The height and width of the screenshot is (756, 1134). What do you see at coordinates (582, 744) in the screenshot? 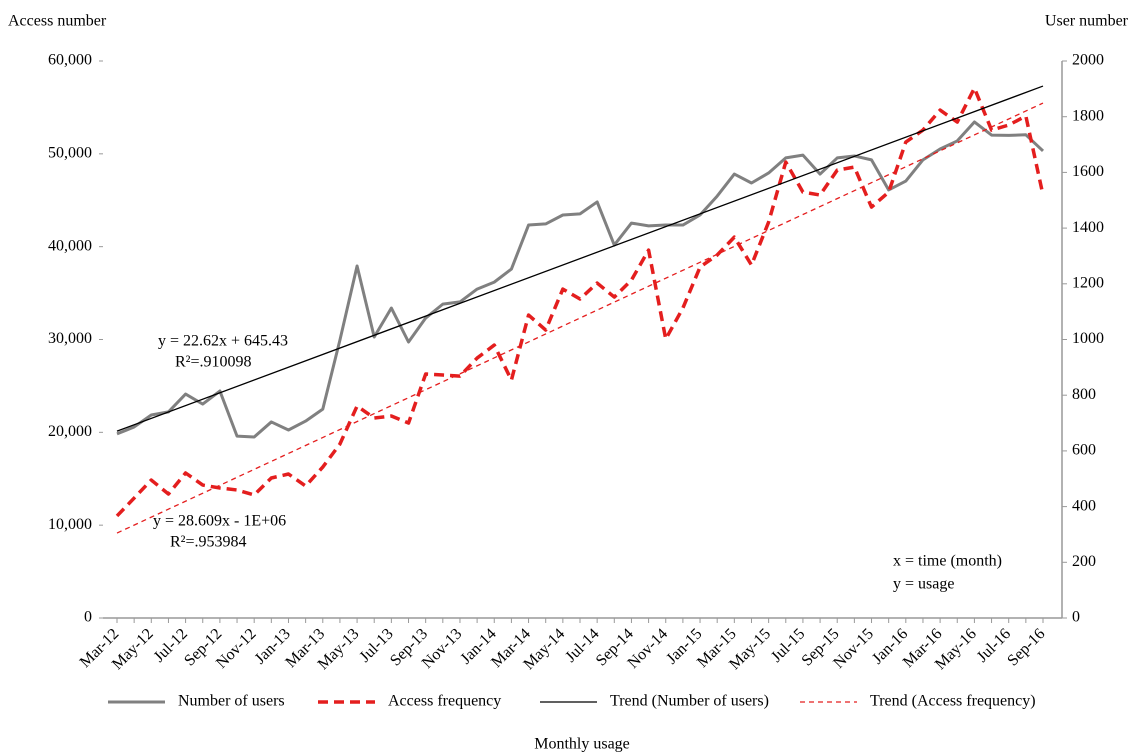
I see `x-axis-title: Monthly usage` at bounding box center [582, 744].